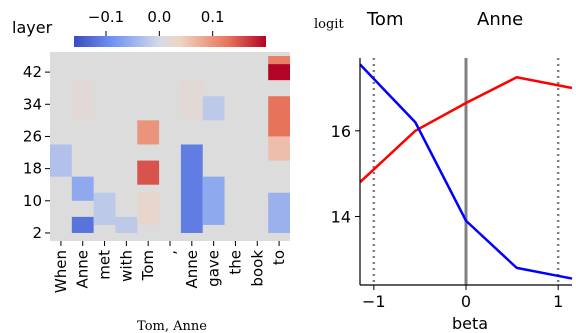  What do you see at coordinates (466, 301) in the screenshot?
I see `line-xtick-label: 0` at bounding box center [466, 301].